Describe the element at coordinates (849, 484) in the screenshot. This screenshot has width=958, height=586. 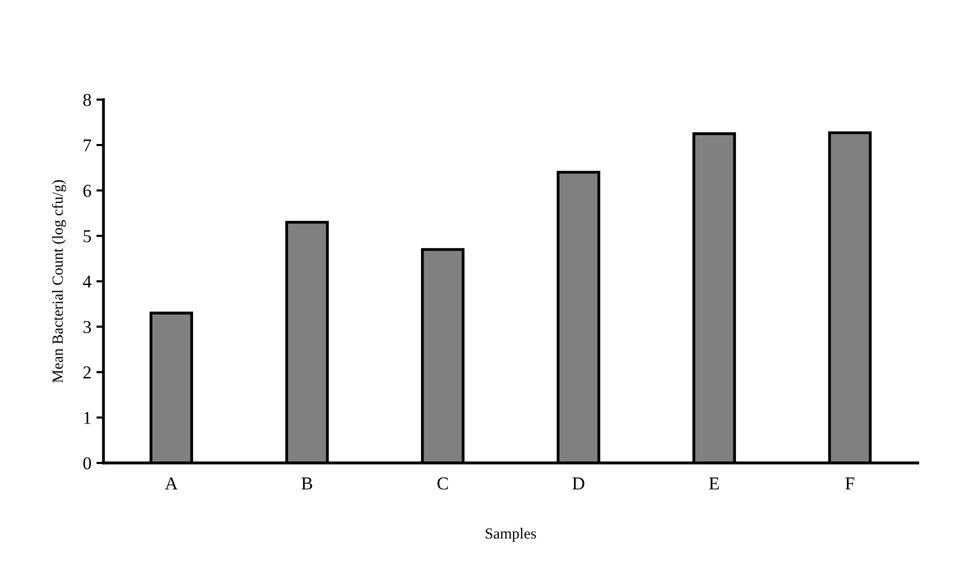
I see `x-tick-label: F` at that location.